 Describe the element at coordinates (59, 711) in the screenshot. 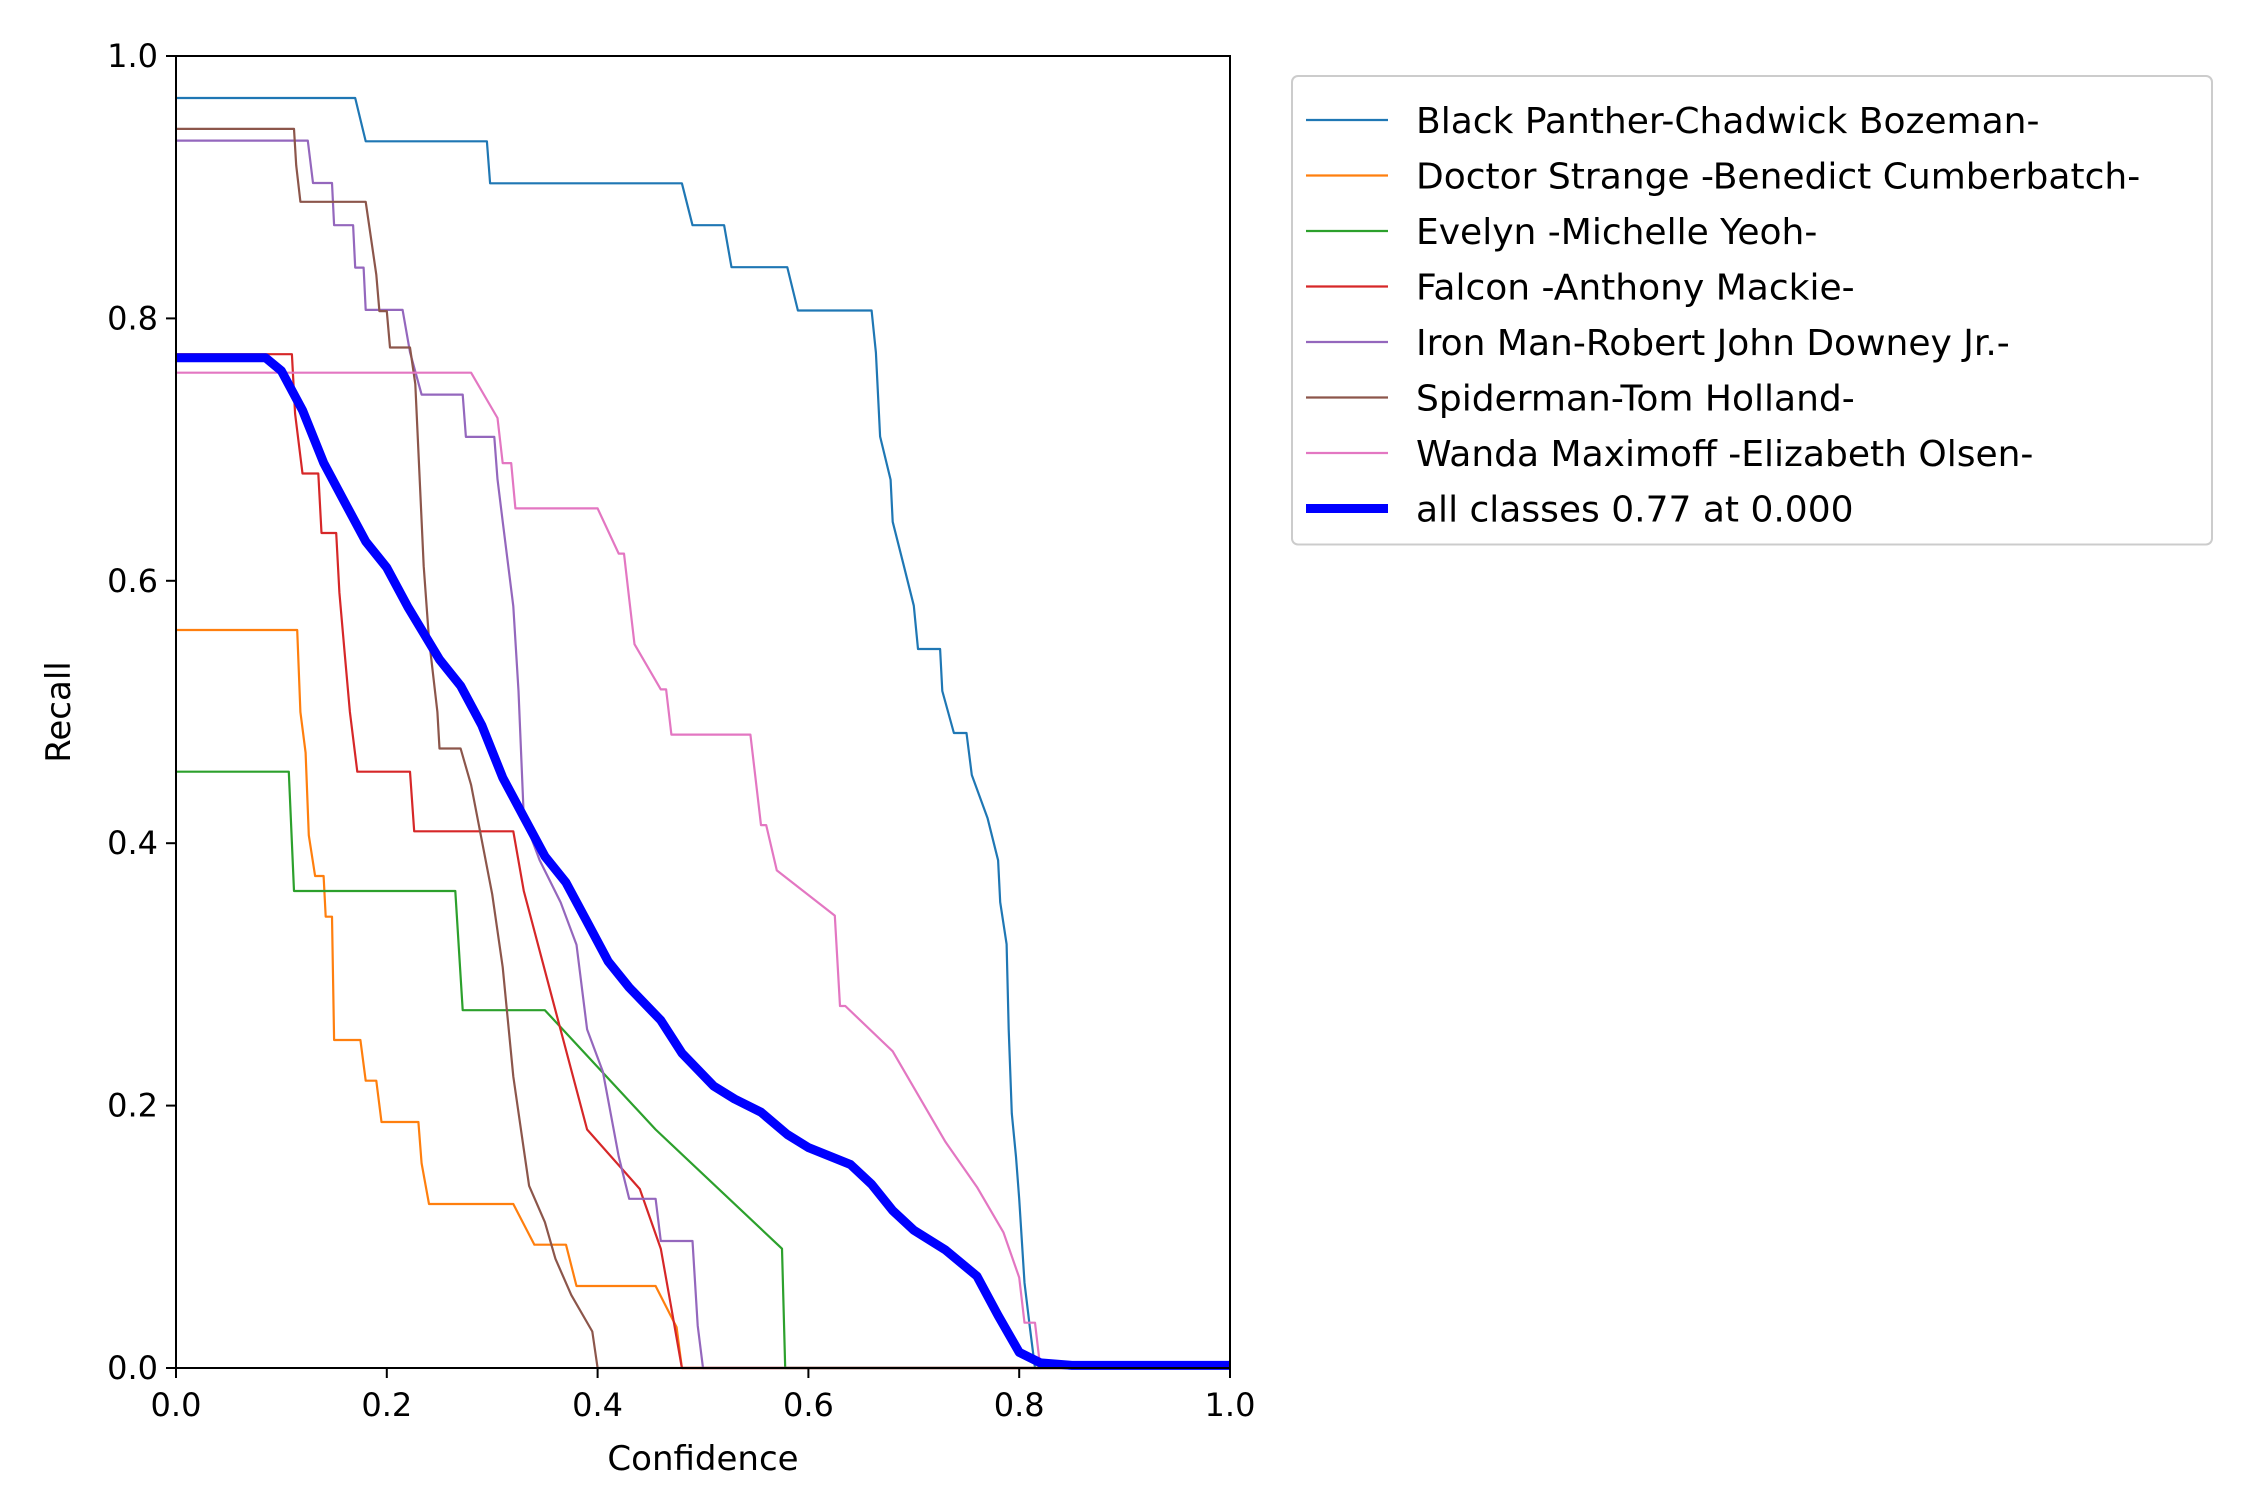

I see `y-axis-label: Recall` at that location.